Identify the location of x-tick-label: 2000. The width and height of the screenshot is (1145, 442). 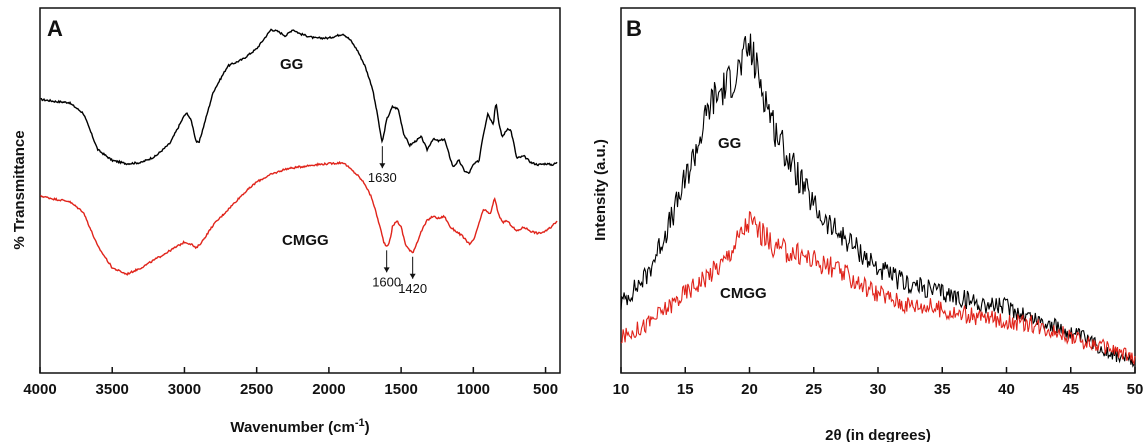
(328, 389).